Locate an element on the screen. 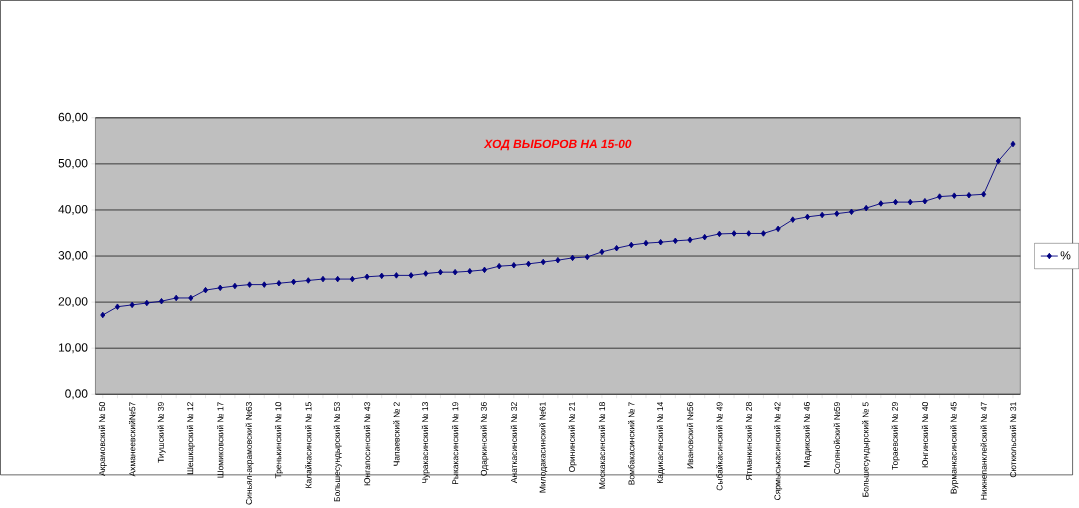  x-tick-label: Ахманеевский№57 is located at coordinates (132, 439).